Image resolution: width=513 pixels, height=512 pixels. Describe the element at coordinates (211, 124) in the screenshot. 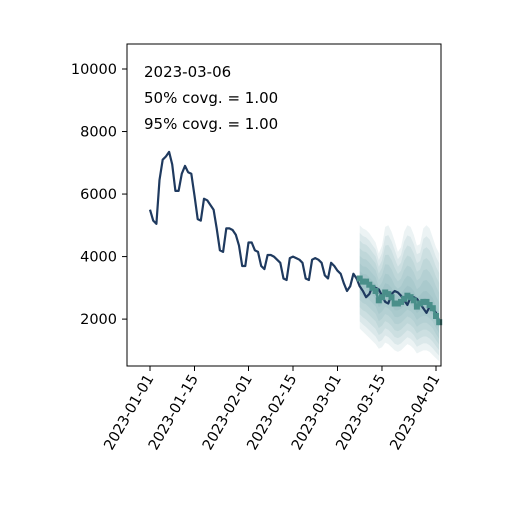

I see `coverage-95-label: 95% covg. = 1.00` at that location.